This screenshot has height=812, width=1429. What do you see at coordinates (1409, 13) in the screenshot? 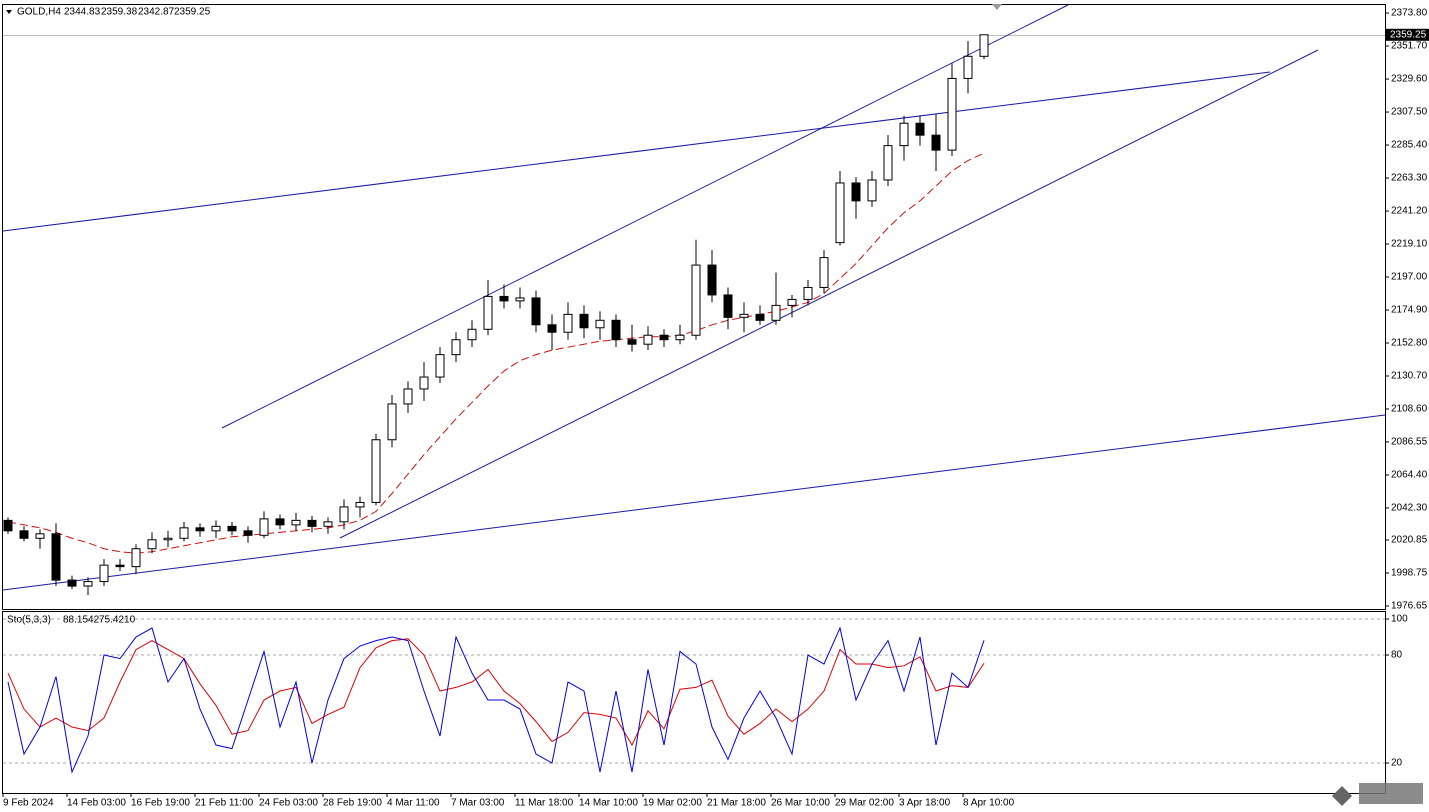
I see `y-tick-label: 2373.80` at bounding box center [1409, 13].